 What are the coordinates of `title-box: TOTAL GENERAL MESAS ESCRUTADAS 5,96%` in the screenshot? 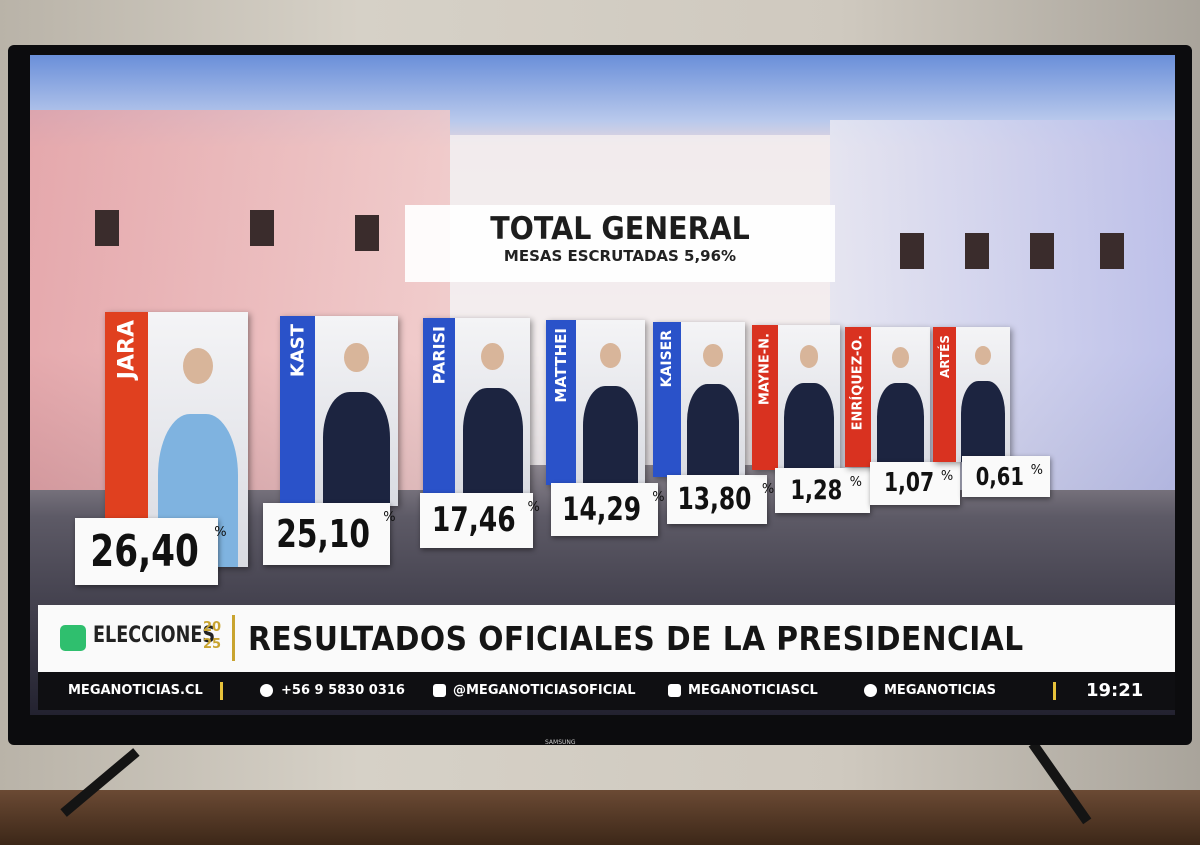 It's located at (620, 243).